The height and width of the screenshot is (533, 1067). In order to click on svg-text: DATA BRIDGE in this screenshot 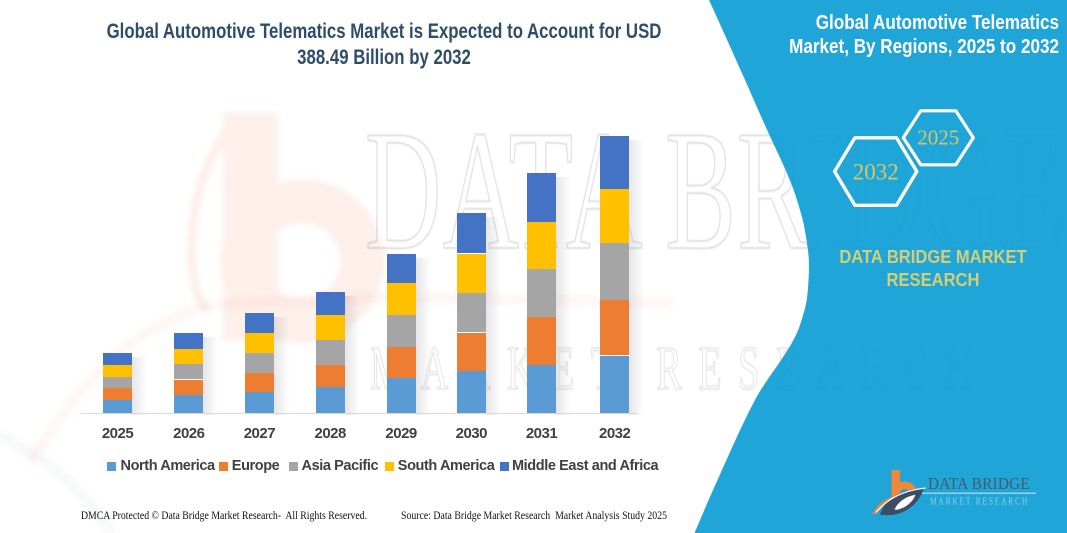, I will do `click(979, 483)`.